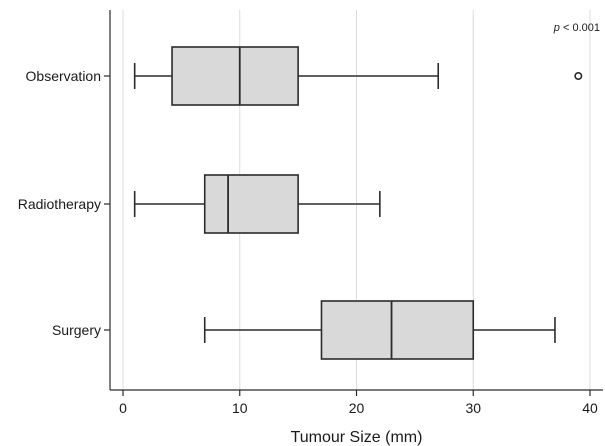  Describe the element at coordinates (556, 28) in the screenshot. I see `p-symbol: p` at that location.